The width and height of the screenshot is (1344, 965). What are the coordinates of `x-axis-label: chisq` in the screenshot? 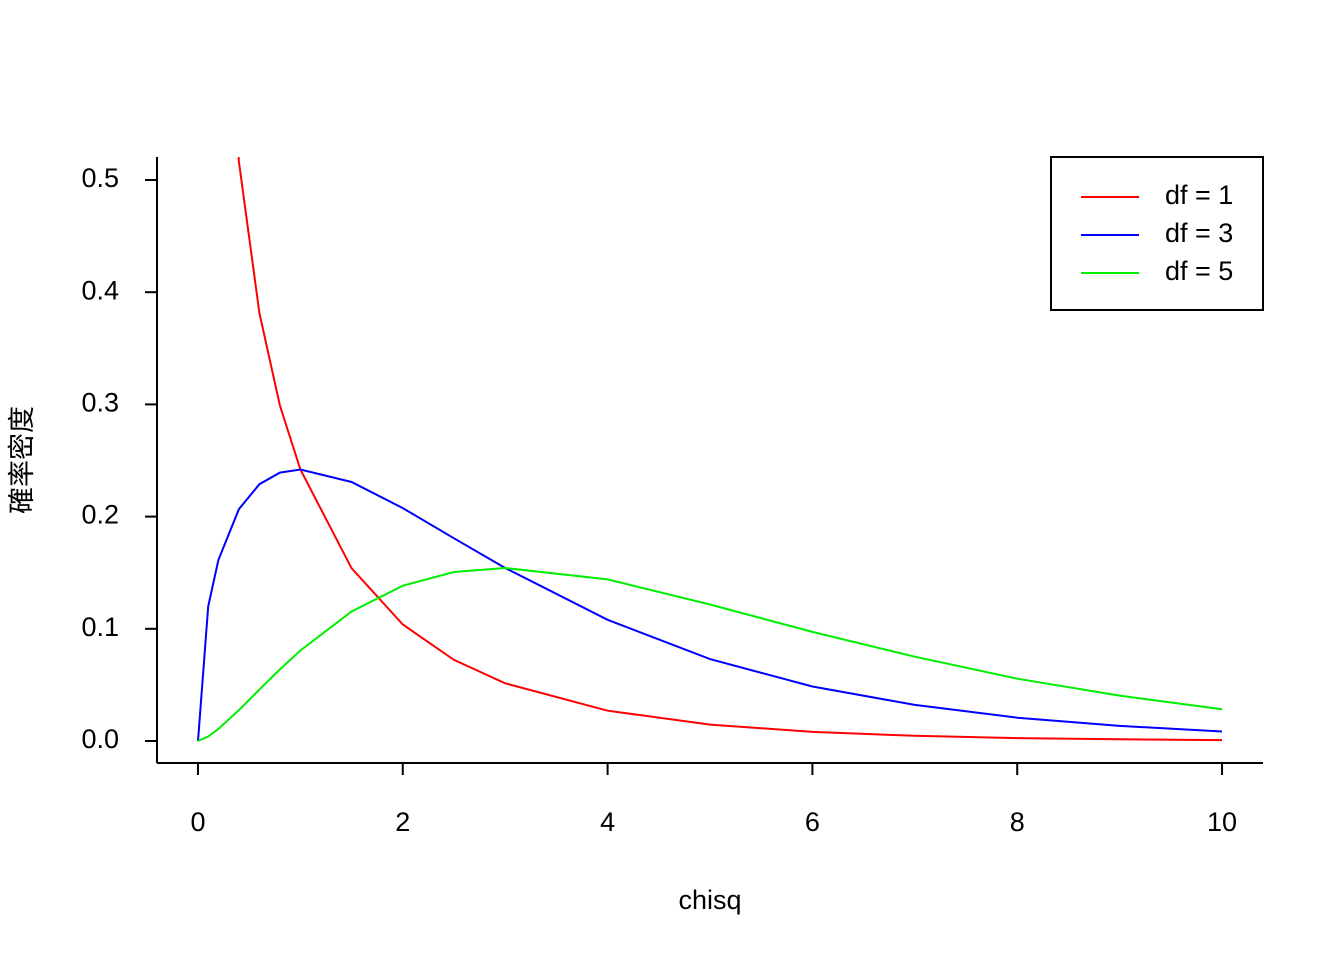 It's located at (709, 900).